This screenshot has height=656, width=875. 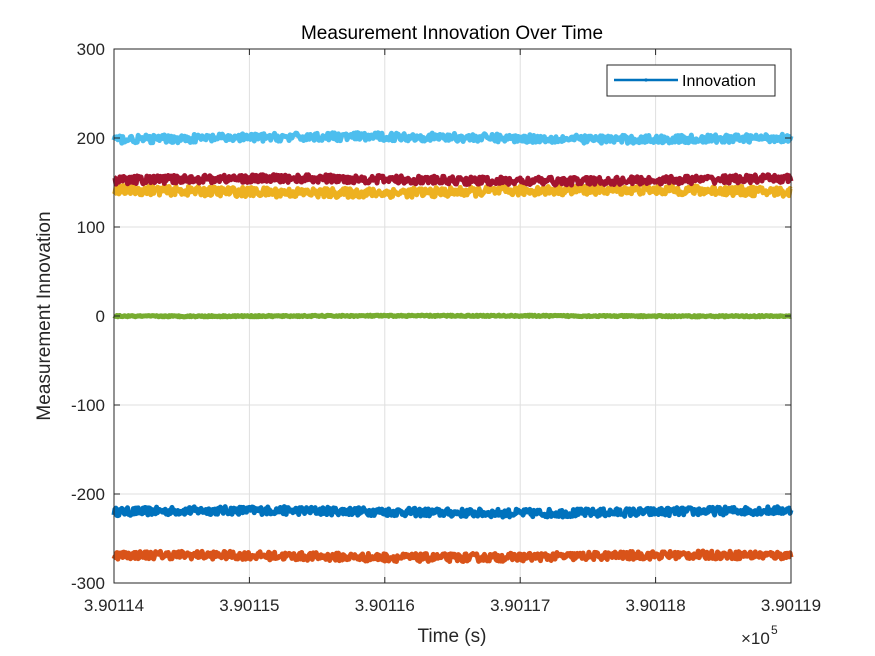 What do you see at coordinates (91, 138) in the screenshot?
I see `y-tick-label: 200` at bounding box center [91, 138].